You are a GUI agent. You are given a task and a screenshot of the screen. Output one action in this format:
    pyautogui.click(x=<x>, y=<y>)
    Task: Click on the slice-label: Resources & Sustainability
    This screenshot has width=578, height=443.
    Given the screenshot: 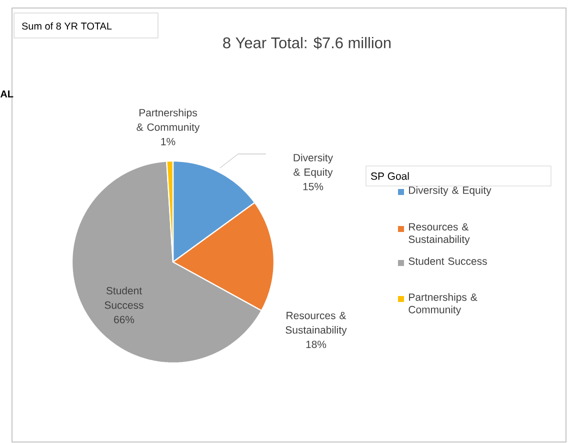 What is the action you would take?
    pyautogui.click(x=316, y=324)
    